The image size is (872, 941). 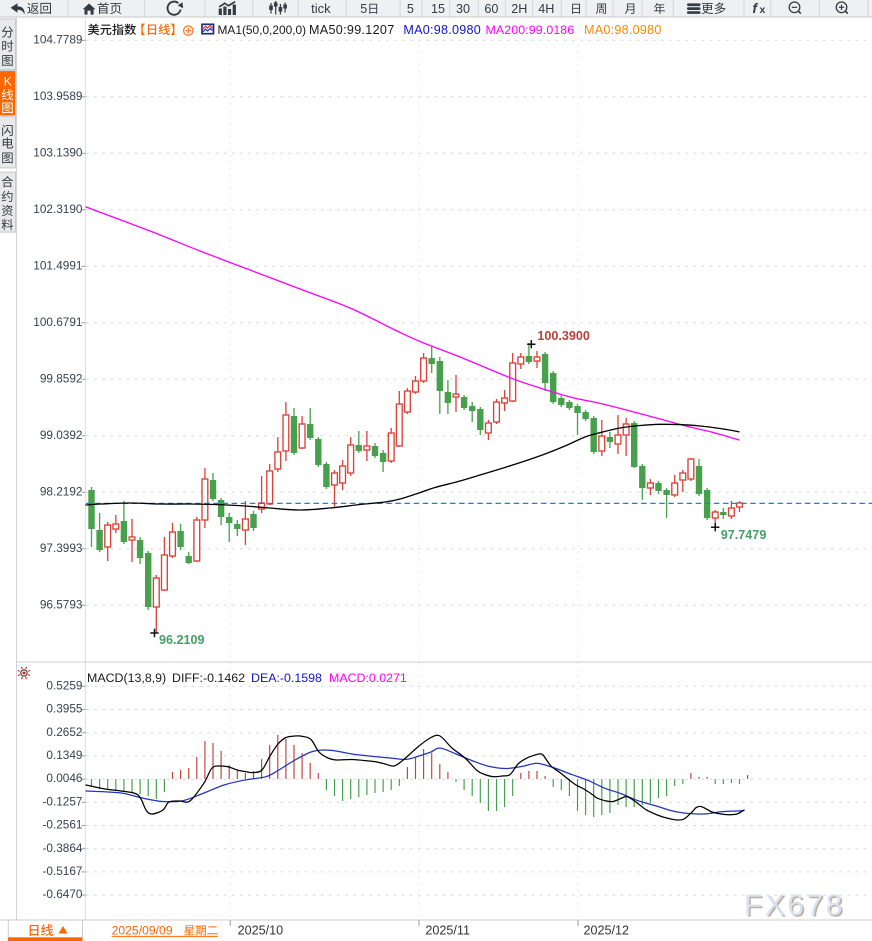 What do you see at coordinates (546, 9) in the screenshot?
I see `svg-text: 4H` at bounding box center [546, 9].